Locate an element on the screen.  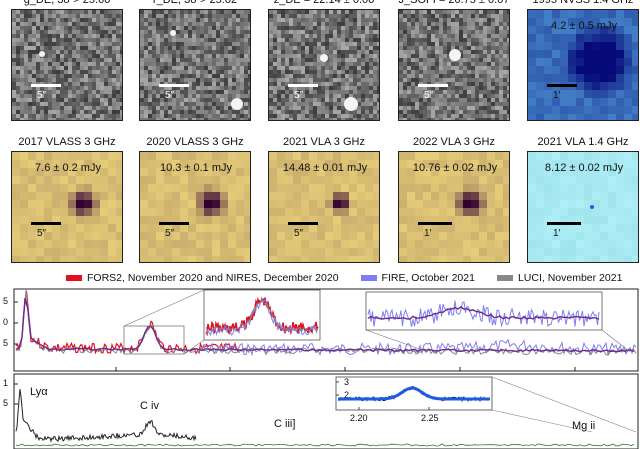
flux-value: 8.12 ± 0.02 mJy is located at coordinates (584, 168).